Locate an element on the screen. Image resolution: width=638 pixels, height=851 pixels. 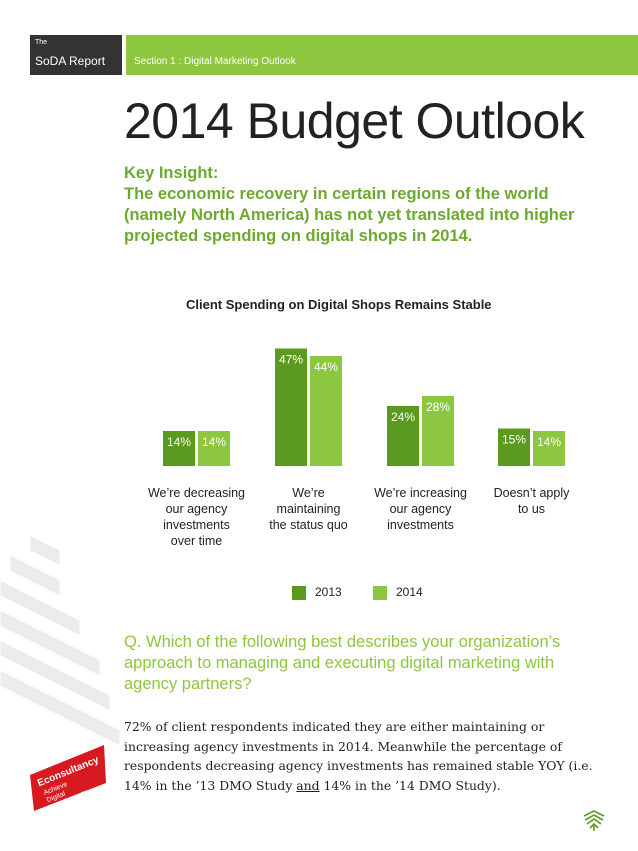
category-label-line: Doesn’t apply is located at coordinates (531, 493).